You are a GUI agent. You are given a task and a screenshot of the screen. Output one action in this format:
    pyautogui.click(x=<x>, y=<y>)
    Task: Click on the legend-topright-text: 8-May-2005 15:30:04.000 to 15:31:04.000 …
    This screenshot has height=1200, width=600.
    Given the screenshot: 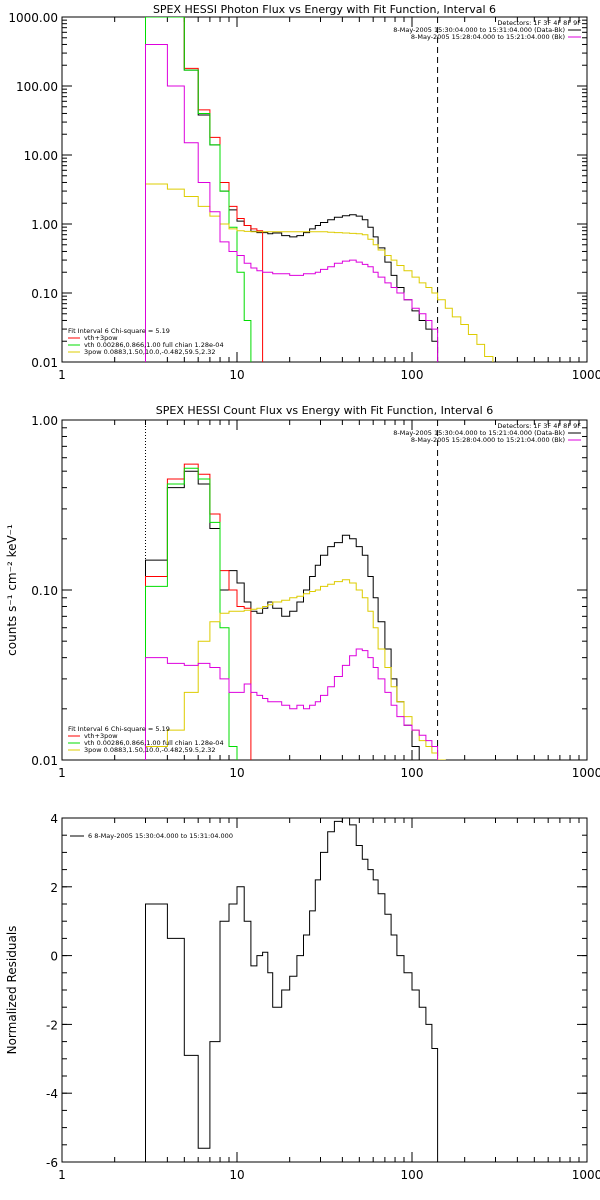 What is the action you would take?
    pyautogui.click(x=479, y=30)
    